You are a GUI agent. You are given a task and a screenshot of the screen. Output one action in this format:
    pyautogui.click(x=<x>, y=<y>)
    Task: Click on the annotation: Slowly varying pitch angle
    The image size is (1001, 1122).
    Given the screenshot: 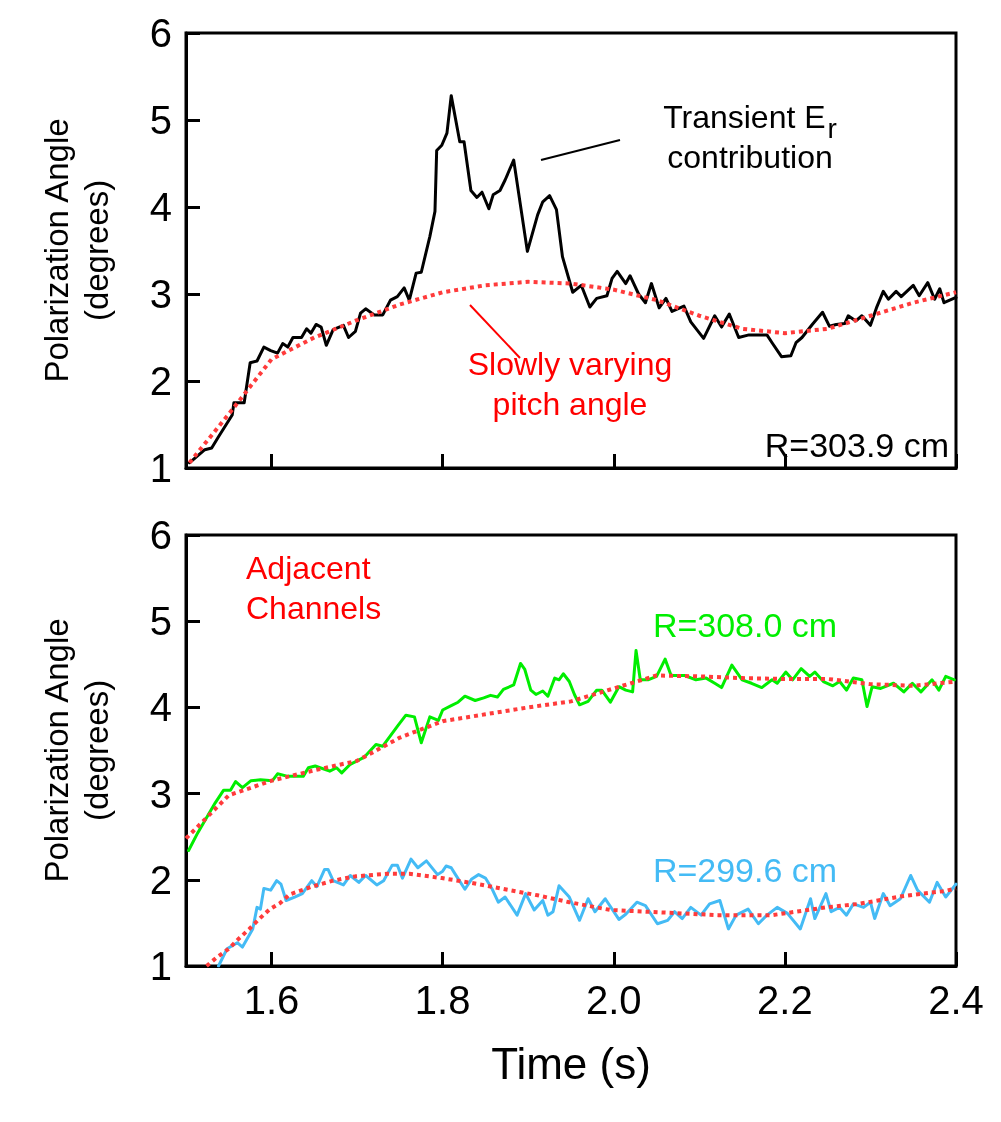 What is the action you would take?
    pyautogui.click(x=570, y=384)
    